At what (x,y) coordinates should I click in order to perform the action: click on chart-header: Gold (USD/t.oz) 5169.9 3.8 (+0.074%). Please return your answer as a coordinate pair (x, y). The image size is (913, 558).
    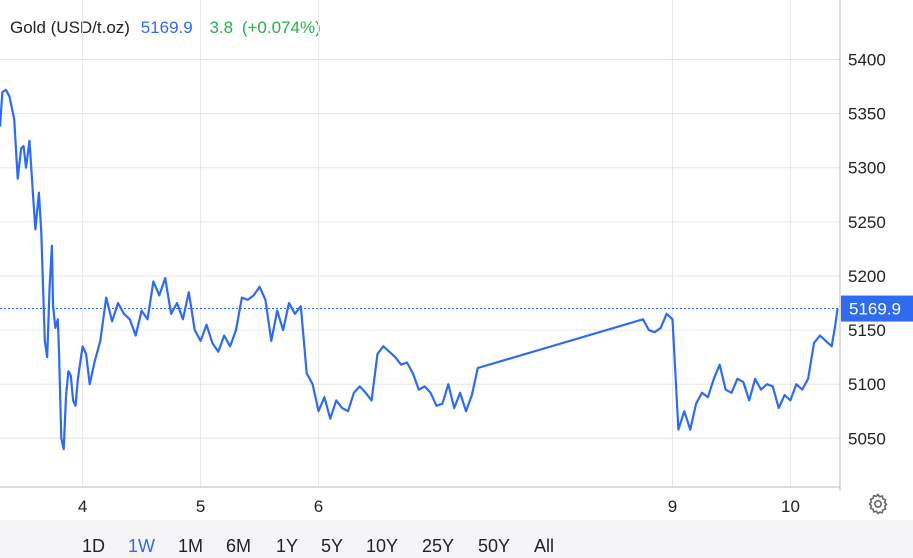
    Looking at the image, I should click on (165, 28).